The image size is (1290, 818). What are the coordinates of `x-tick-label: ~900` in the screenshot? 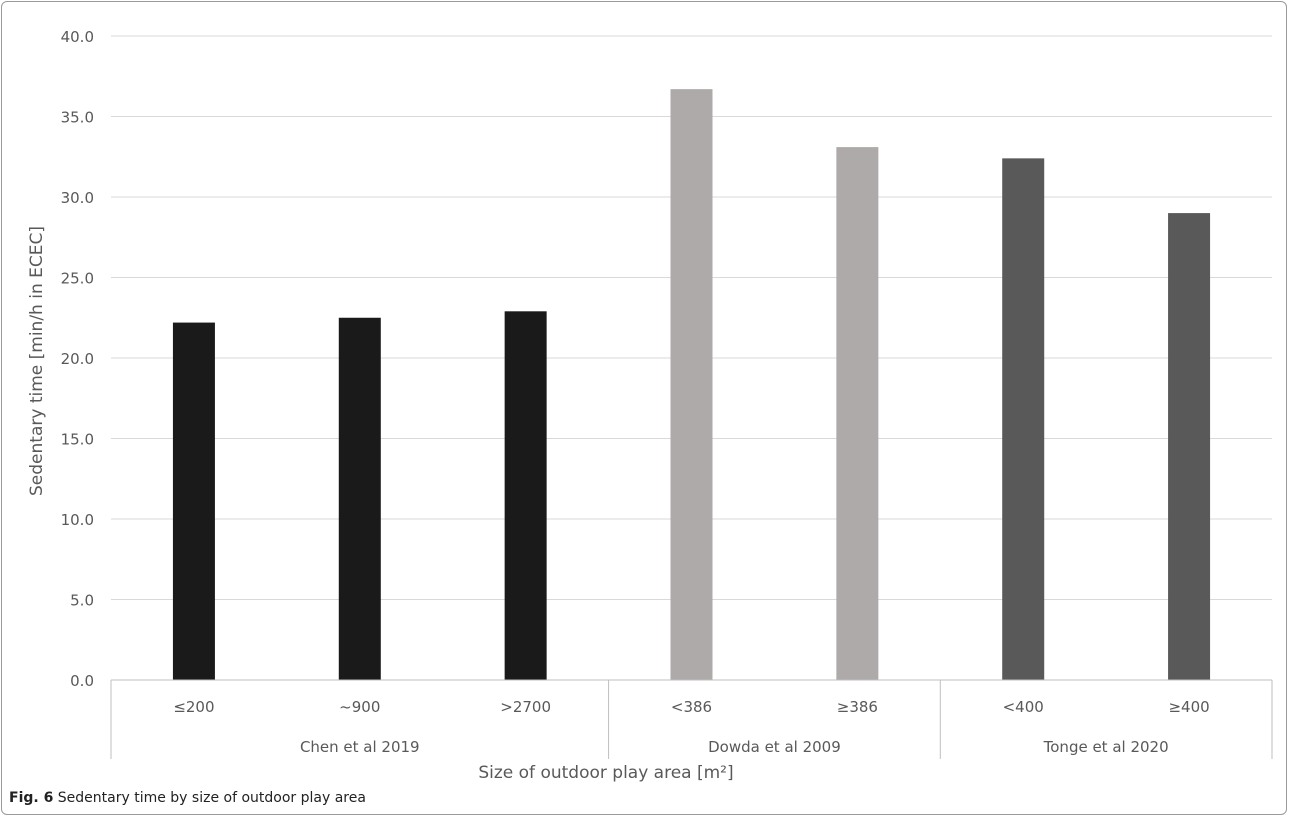 It's located at (359, 707).